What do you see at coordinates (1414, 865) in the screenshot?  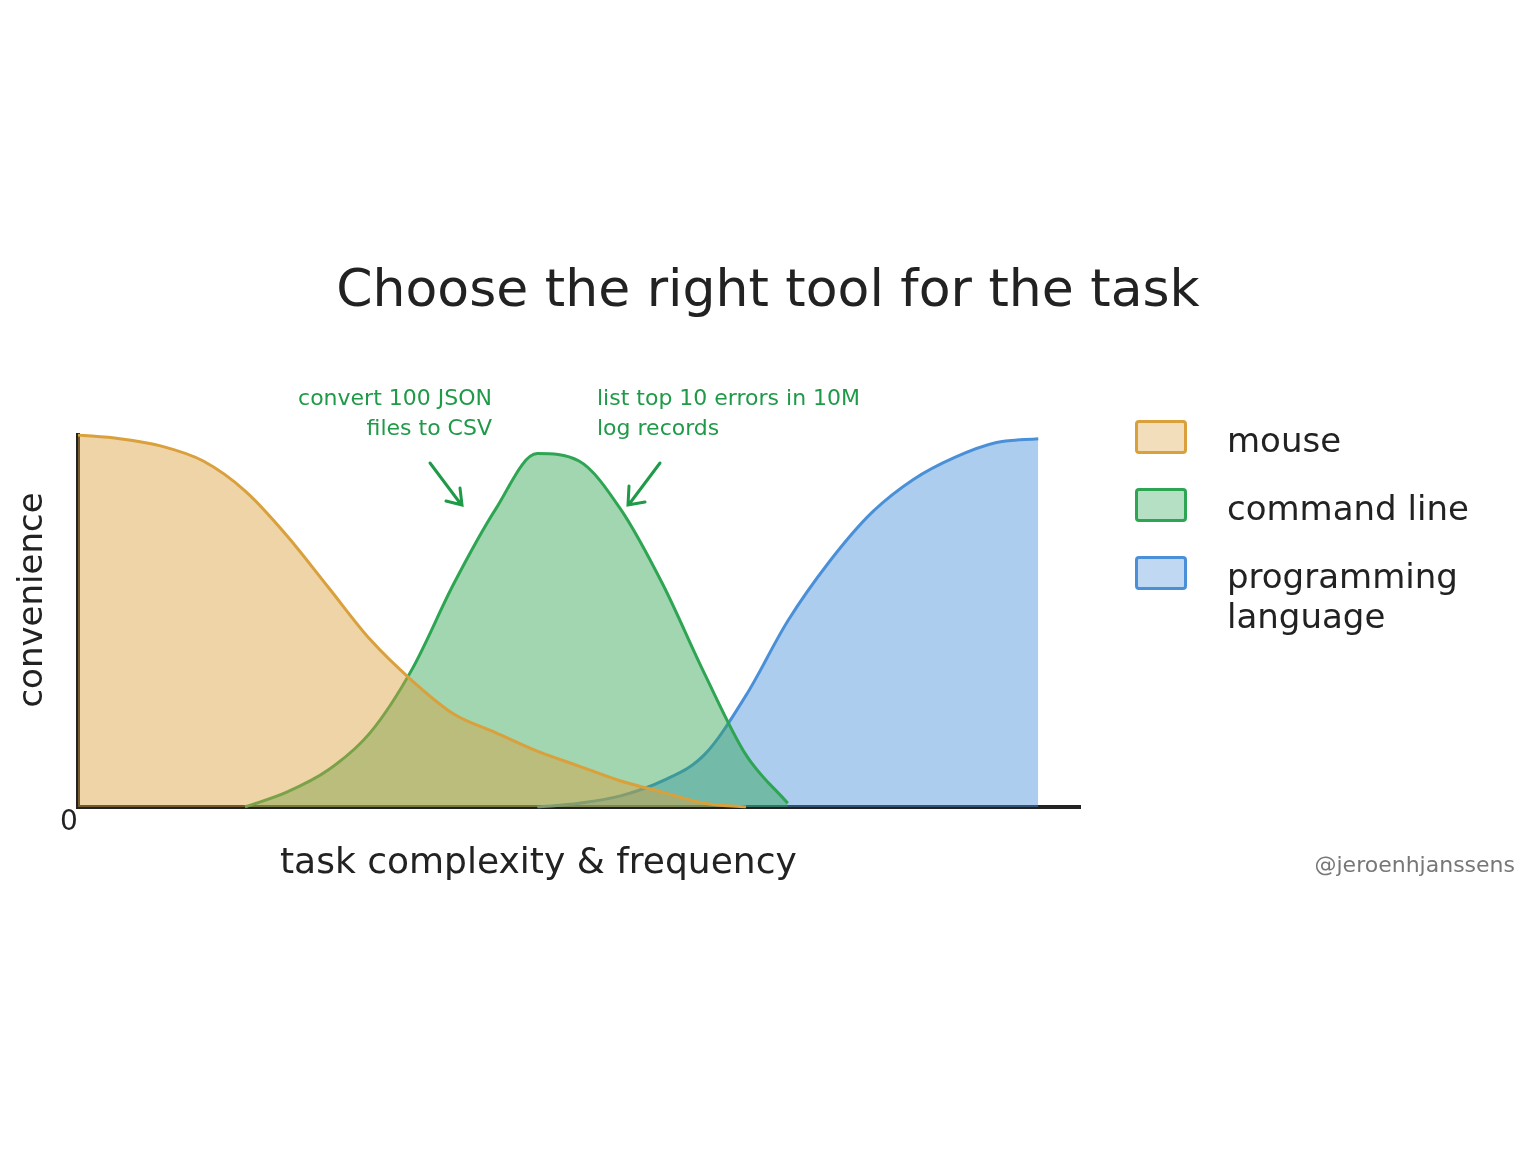 I see `text: @jeroenhjanssens` at bounding box center [1414, 865].